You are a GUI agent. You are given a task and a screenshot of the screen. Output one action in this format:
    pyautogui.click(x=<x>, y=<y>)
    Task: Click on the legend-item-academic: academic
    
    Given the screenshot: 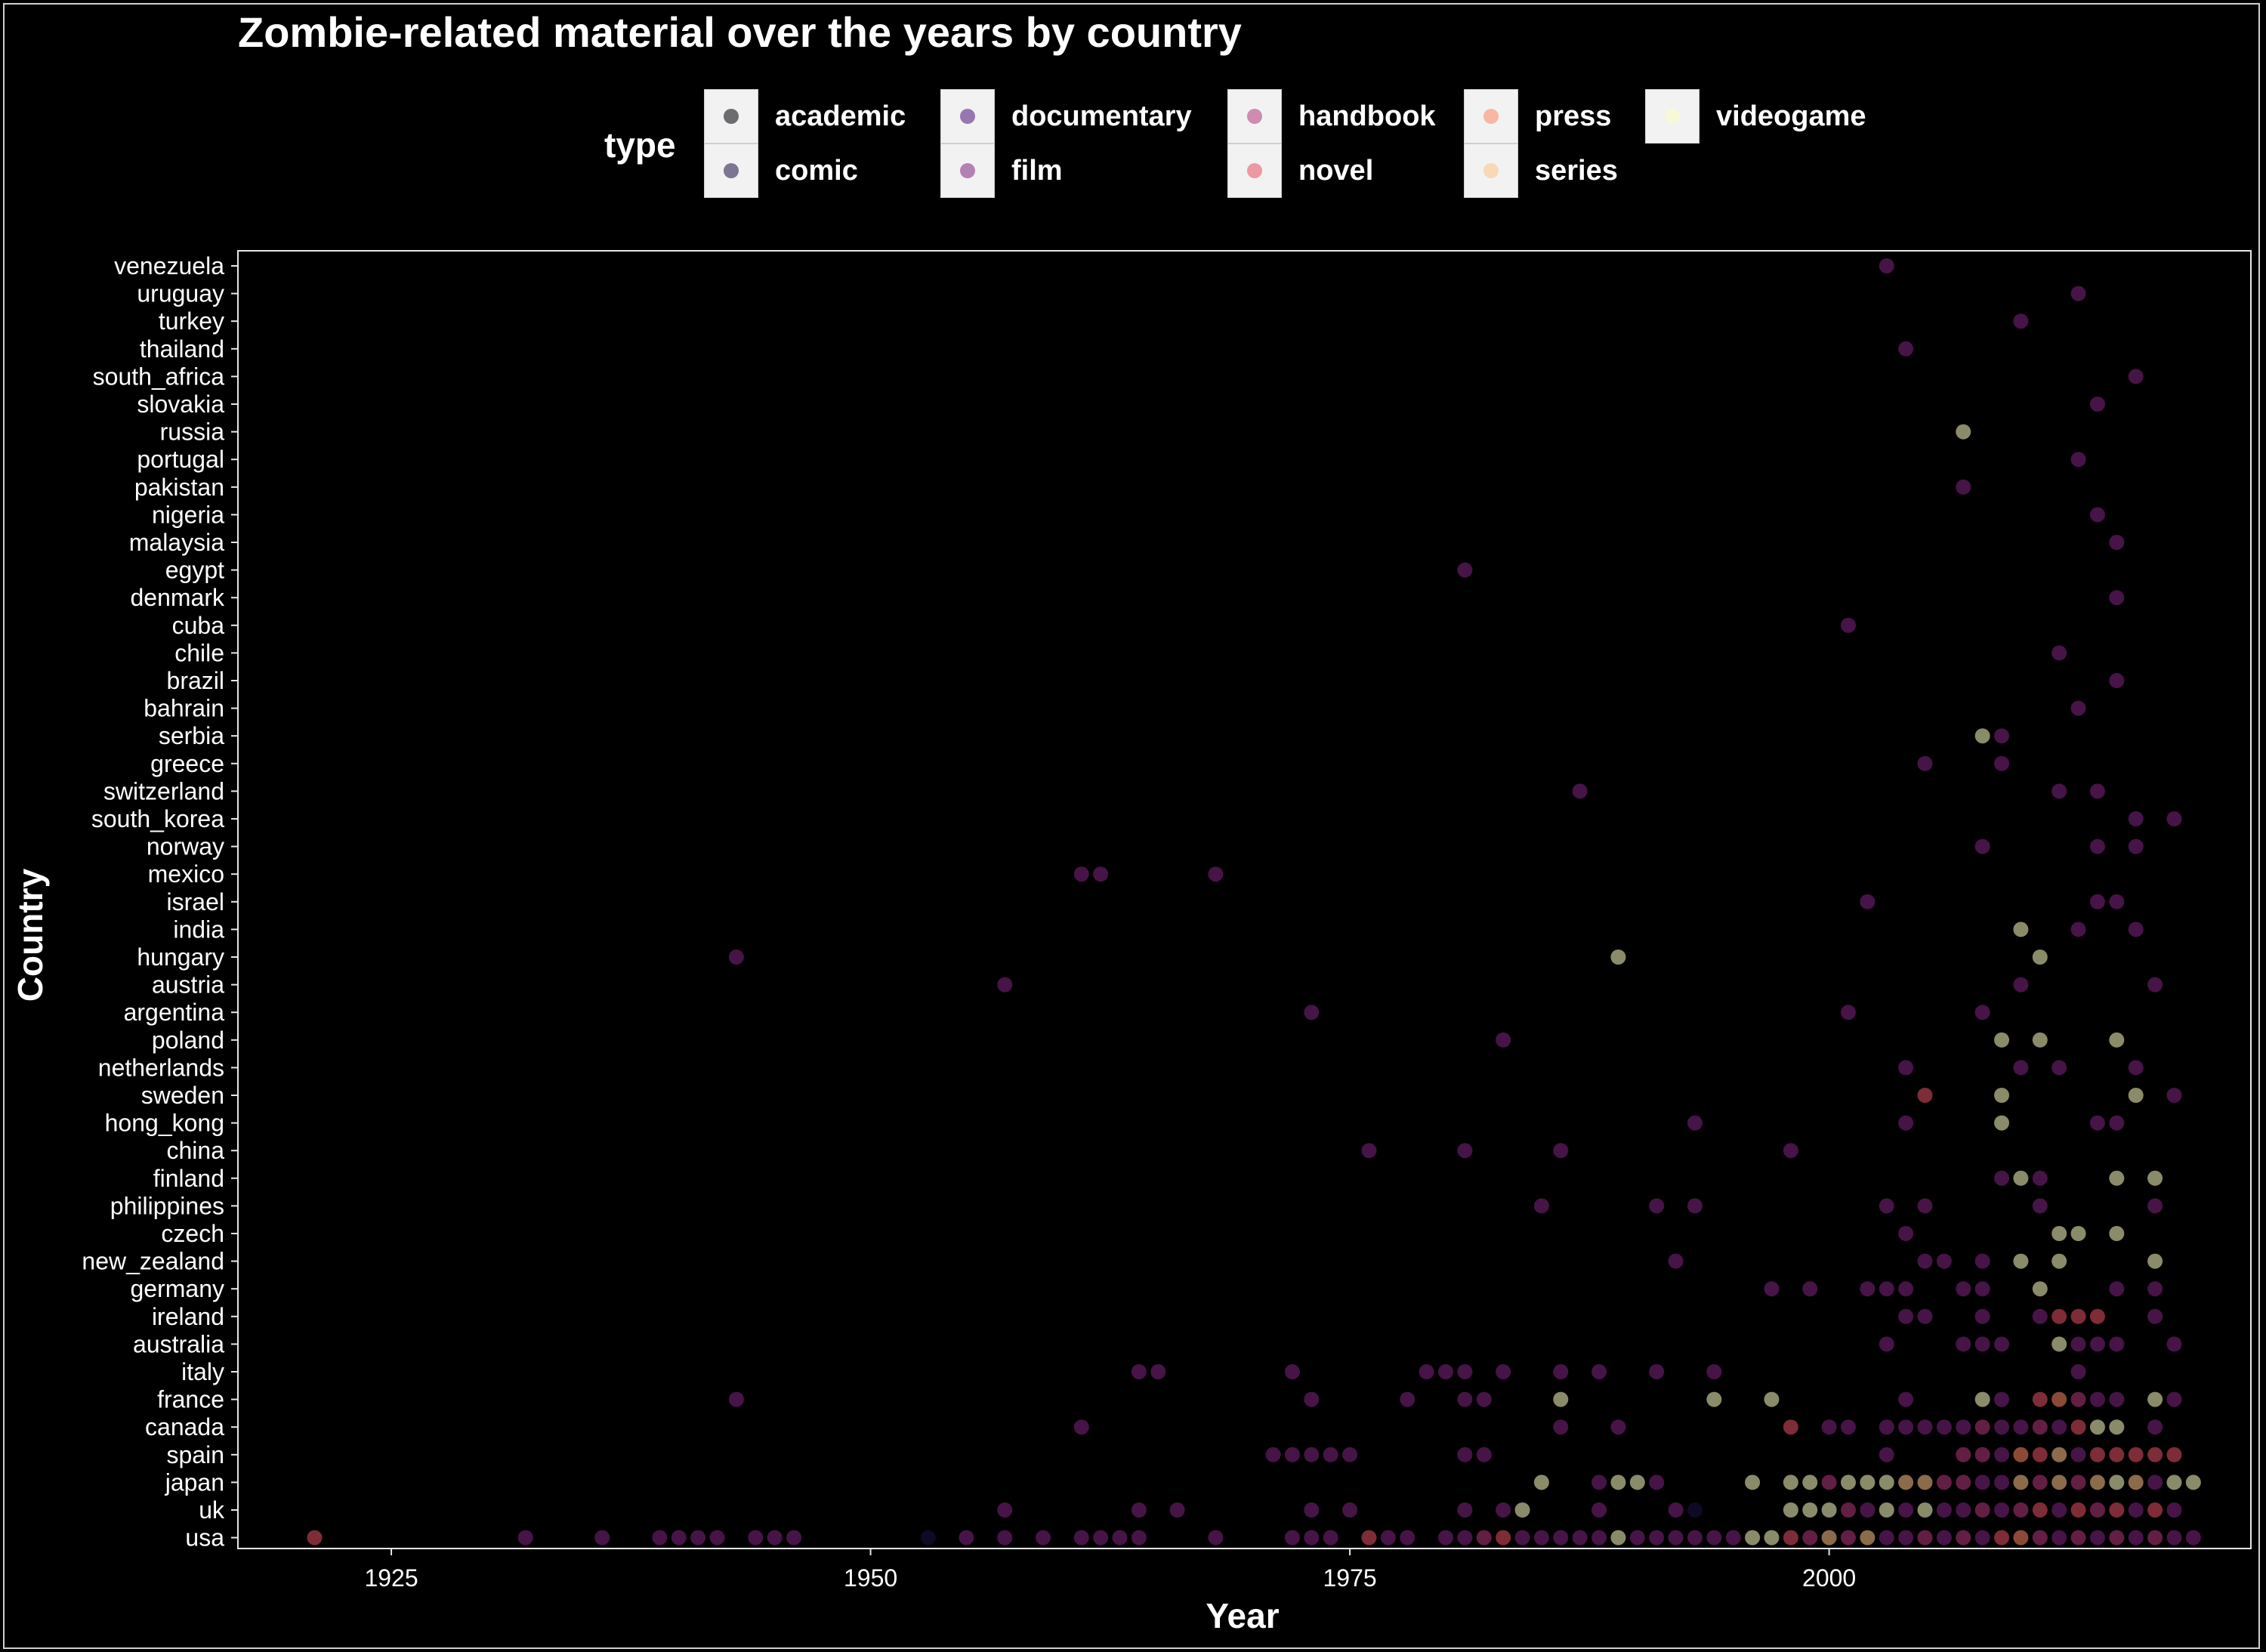 What is the action you would take?
    pyautogui.click(x=805, y=116)
    